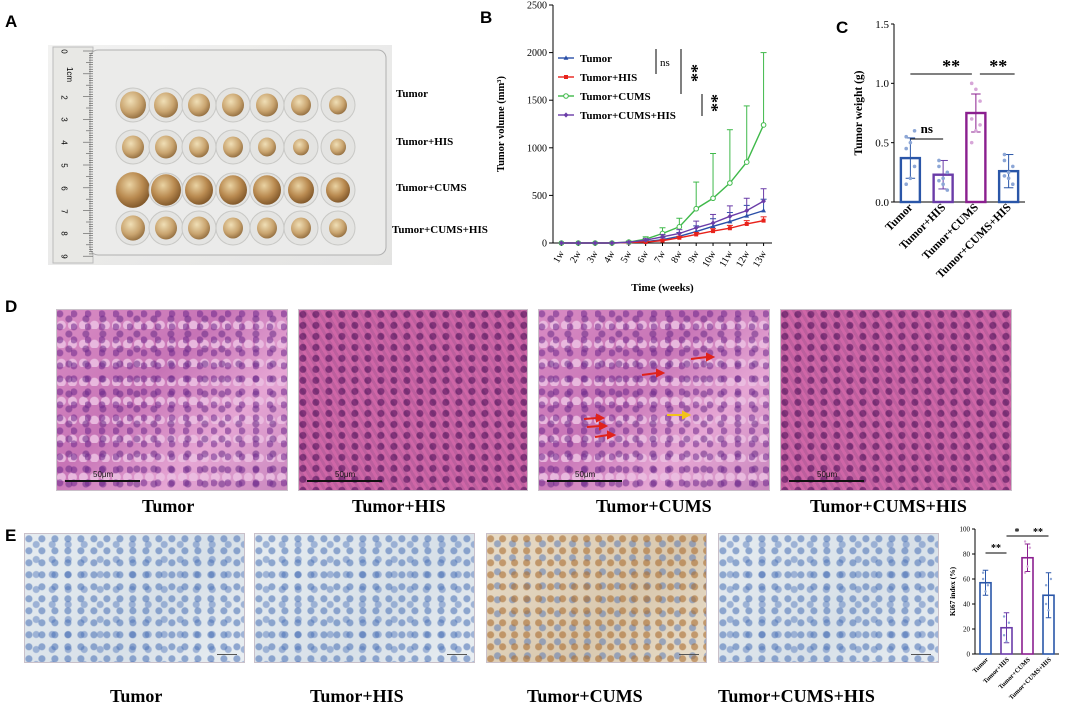 This screenshot has height=716, width=1065. Describe the element at coordinates (882, 203) in the screenshot. I see `y-tick-label: 0.0` at that location.